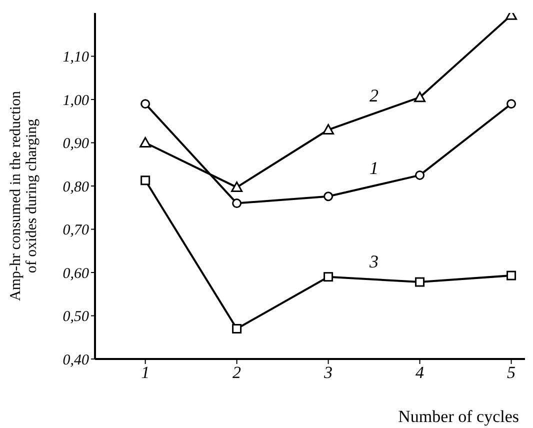 This screenshot has width=533, height=428. Describe the element at coordinates (237, 372) in the screenshot. I see `x-tick-label: 2` at that location.